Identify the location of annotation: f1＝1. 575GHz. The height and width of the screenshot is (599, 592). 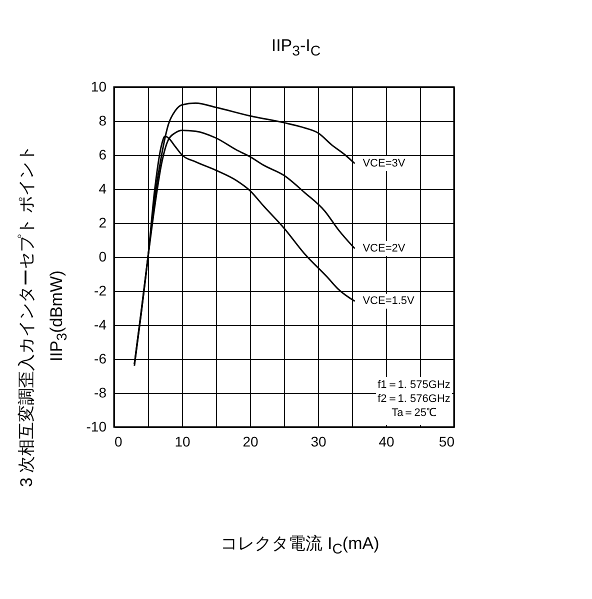
(414, 385).